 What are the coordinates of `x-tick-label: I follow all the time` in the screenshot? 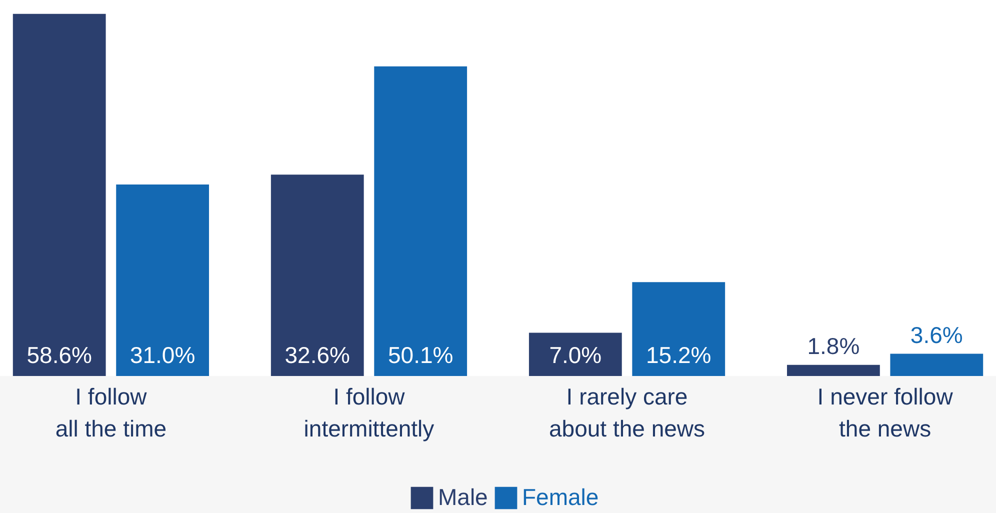 It's located at (111, 413).